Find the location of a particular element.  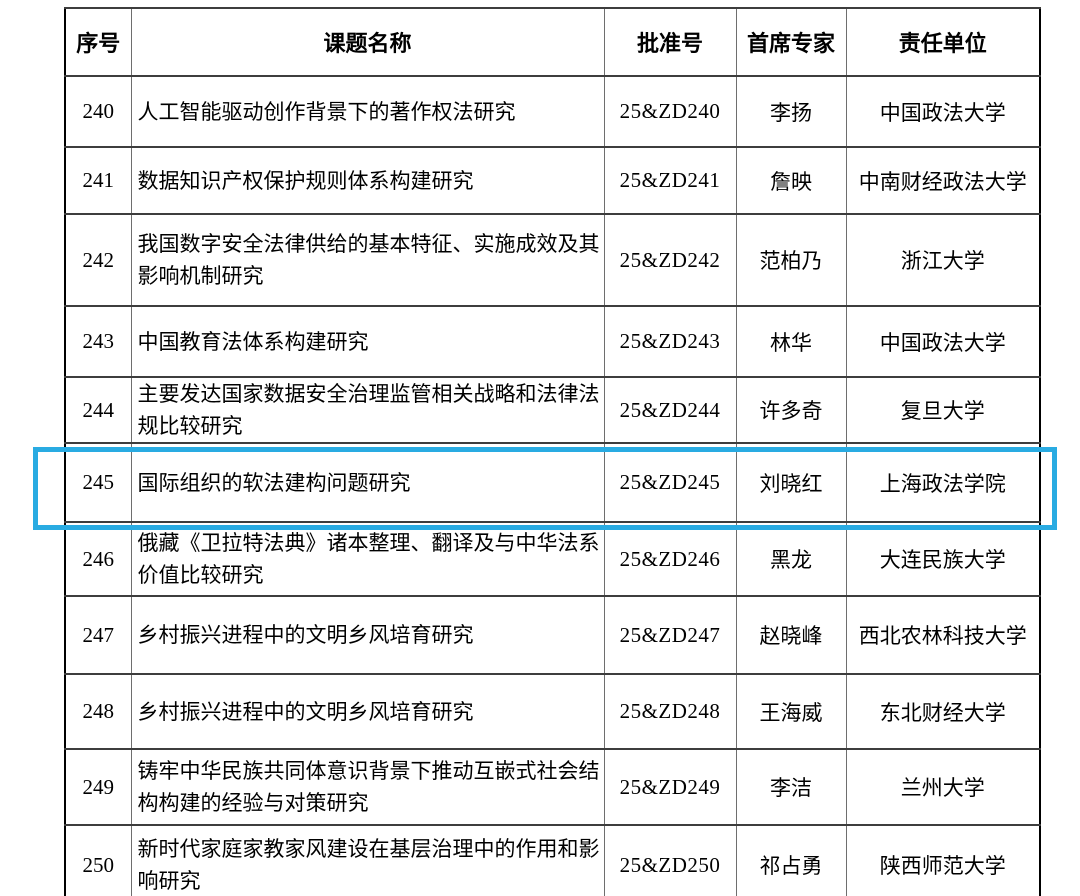

cell-no: 244 is located at coordinates (98, 410).